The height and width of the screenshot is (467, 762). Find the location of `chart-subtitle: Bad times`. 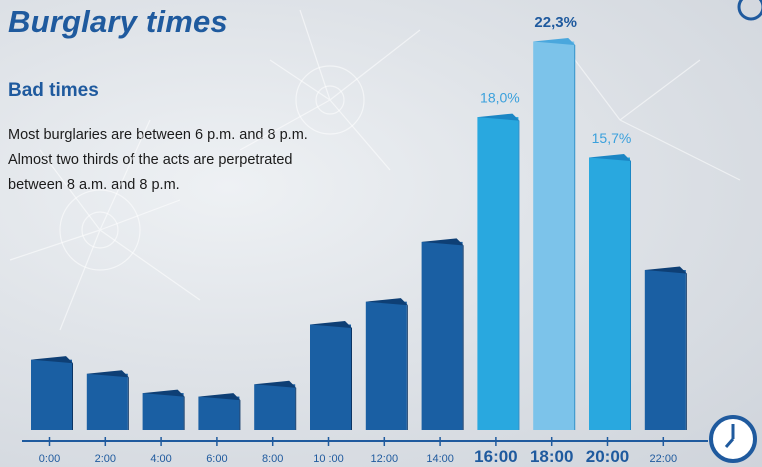

chart-subtitle: Bad times is located at coordinates (53, 90).